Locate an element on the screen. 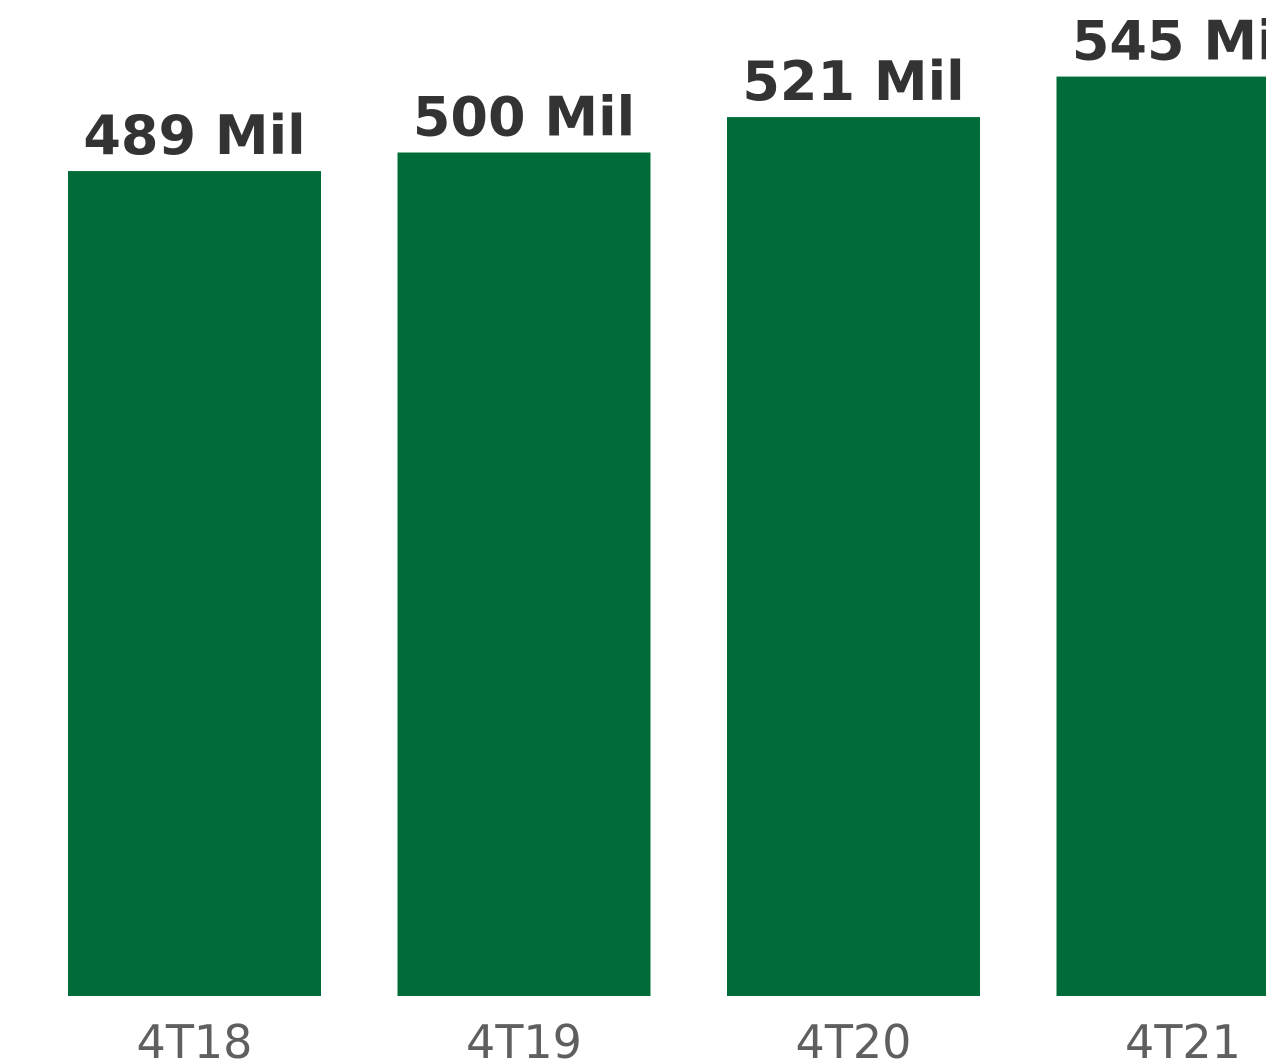 Image resolution: width=1266 pixels, height=1063 pixels. data-label-4T19: 500 Mil is located at coordinates (524, 117).